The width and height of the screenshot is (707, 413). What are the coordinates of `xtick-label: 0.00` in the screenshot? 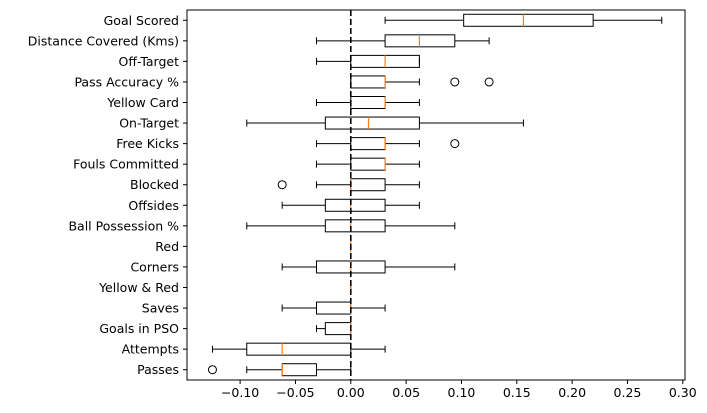 It's located at (351, 392).